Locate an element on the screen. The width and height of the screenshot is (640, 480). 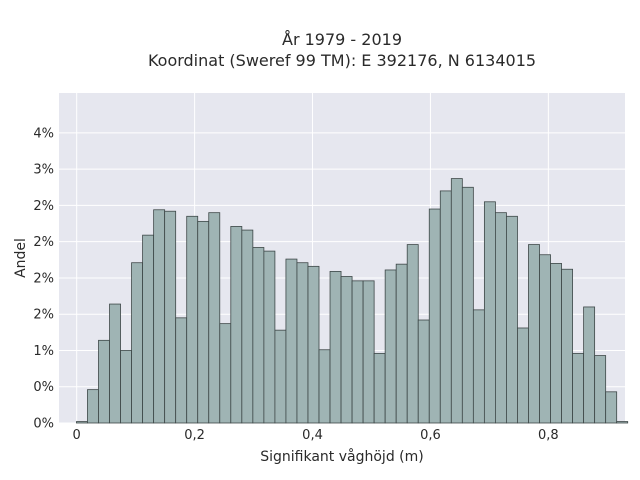
x-axis-title: Signifikant våghöjd (m) is located at coordinates (341, 456).